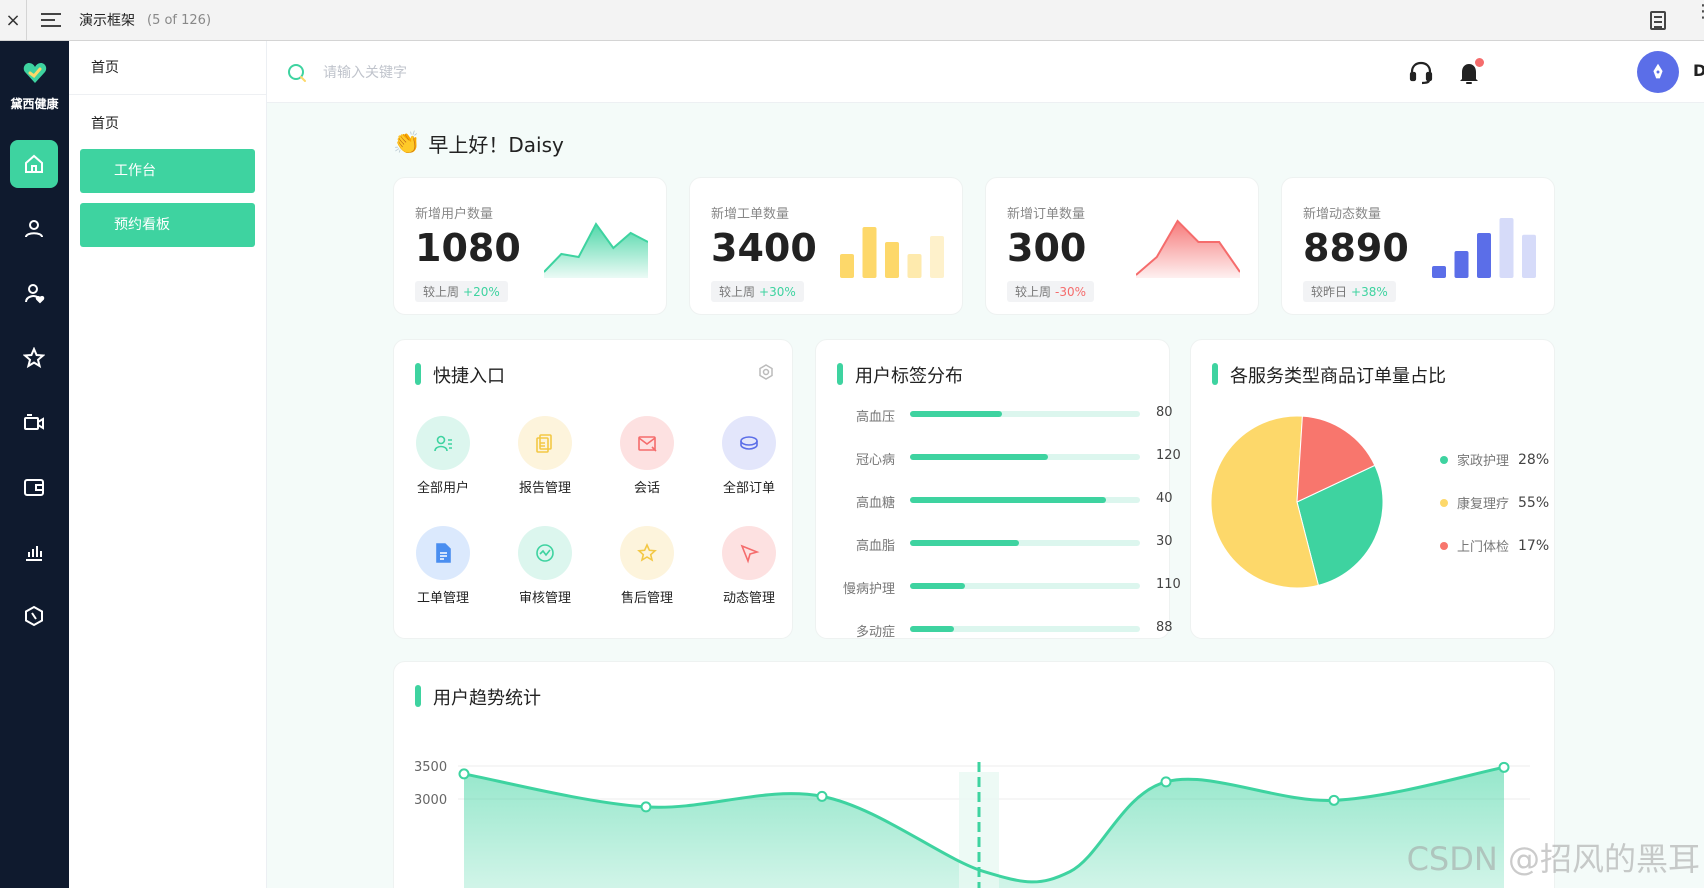 Image resolution: width=1704 pixels, height=888 pixels. I want to click on mail-icon, so click(647, 443).